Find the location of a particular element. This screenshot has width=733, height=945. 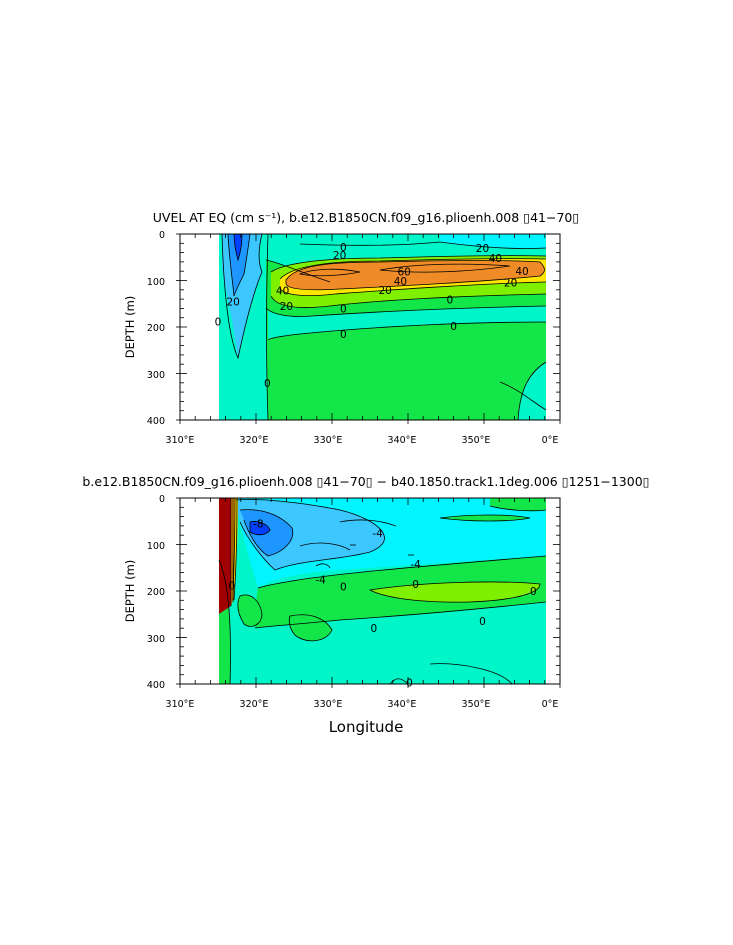

panel-bottom-y-tick: 0 is located at coordinates (162, 499).